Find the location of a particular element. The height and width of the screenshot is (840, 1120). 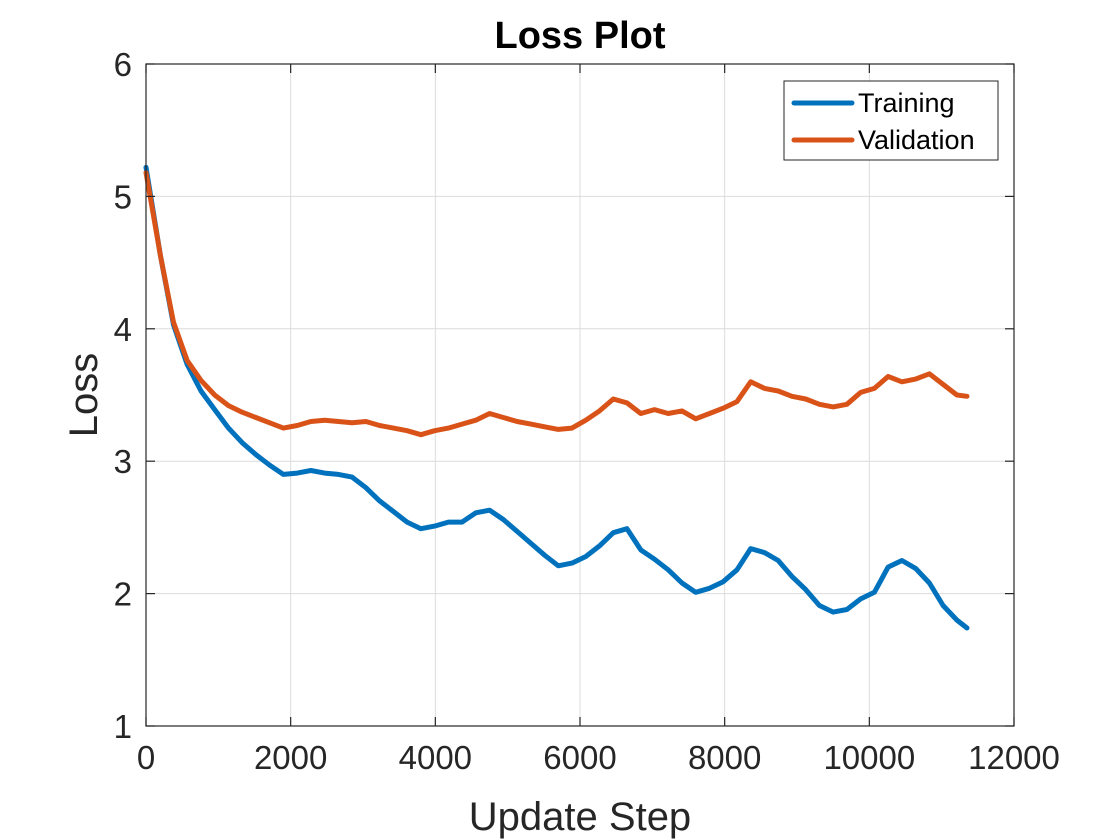

y-tick-label: 4 is located at coordinates (123, 329).